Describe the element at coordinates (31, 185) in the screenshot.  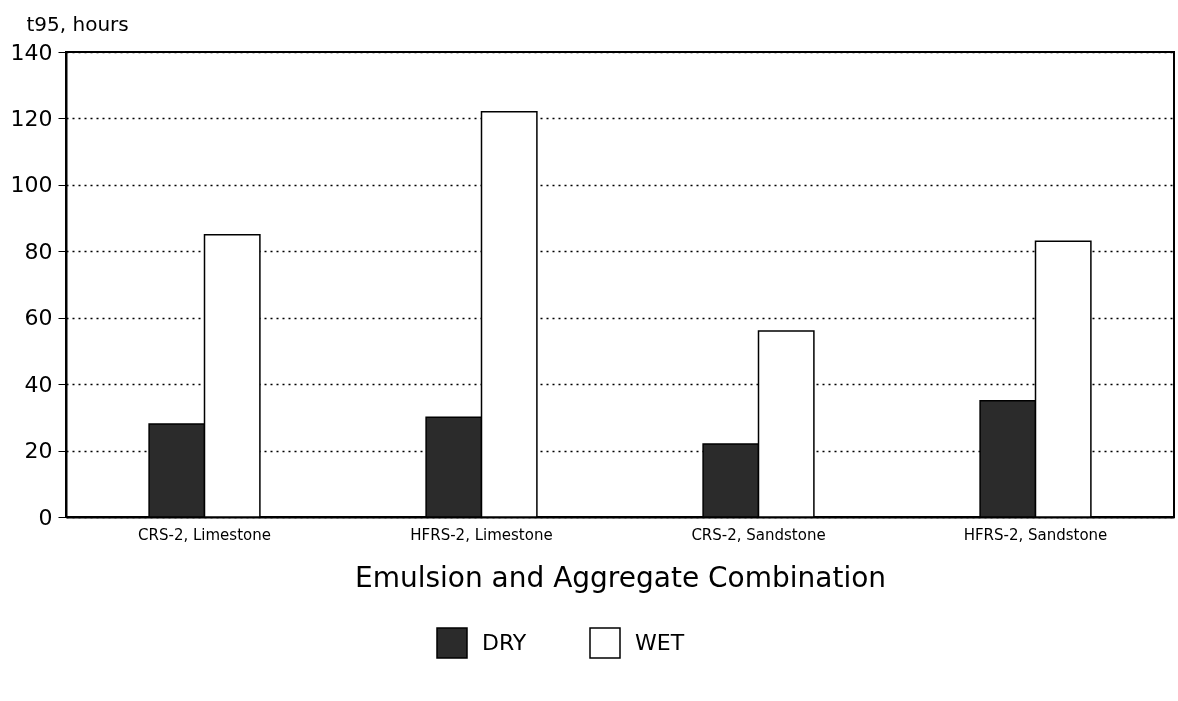
I see `y-tick-label: 100` at that location.